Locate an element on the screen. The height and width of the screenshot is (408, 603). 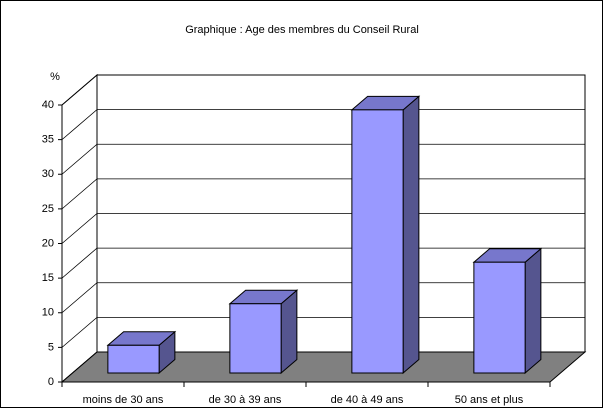
y-axis-label: % is located at coordinates (55, 77).